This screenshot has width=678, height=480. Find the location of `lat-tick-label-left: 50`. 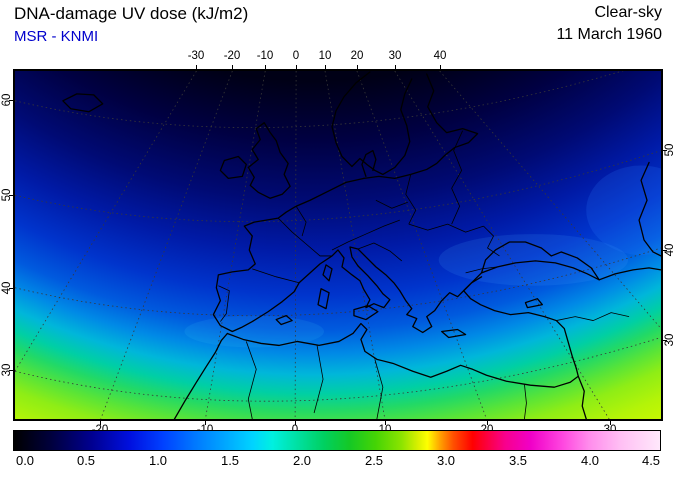

lat-tick-label-left: 50 is located at coordinates (7, 195).